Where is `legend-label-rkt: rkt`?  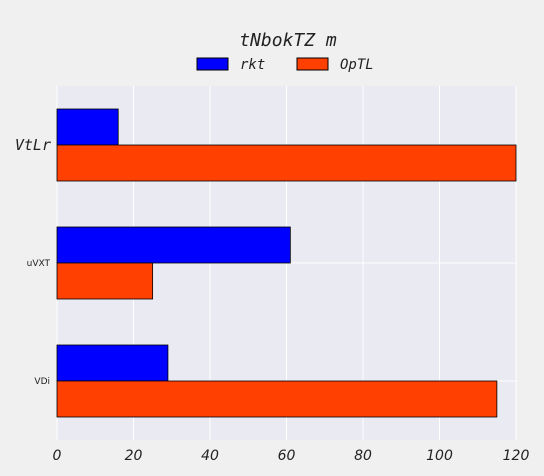
legend-label-rkt: rkt is located at coordinates (252, 65).